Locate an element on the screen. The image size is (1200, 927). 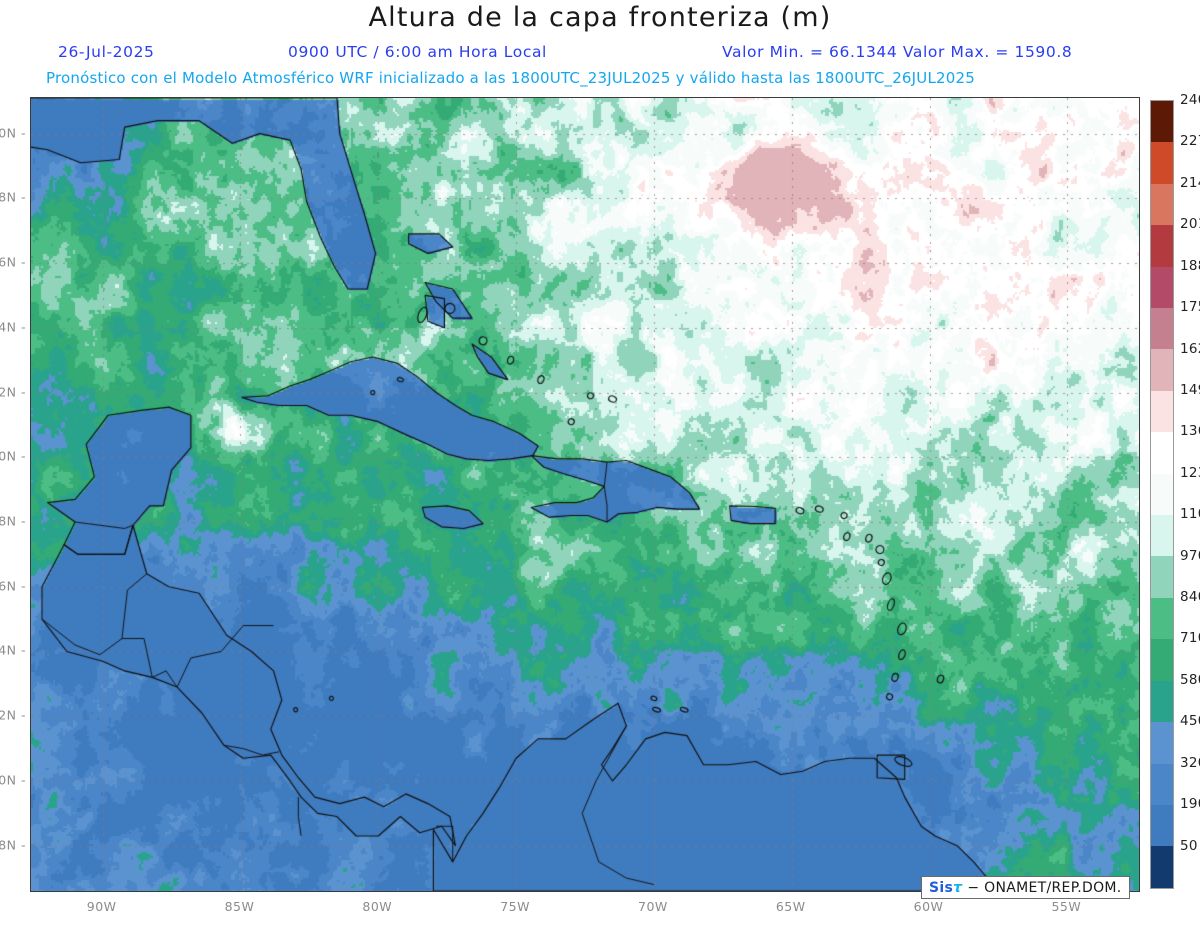
colorbar-tick-label: 50 is located at coordinates (1189, 845).